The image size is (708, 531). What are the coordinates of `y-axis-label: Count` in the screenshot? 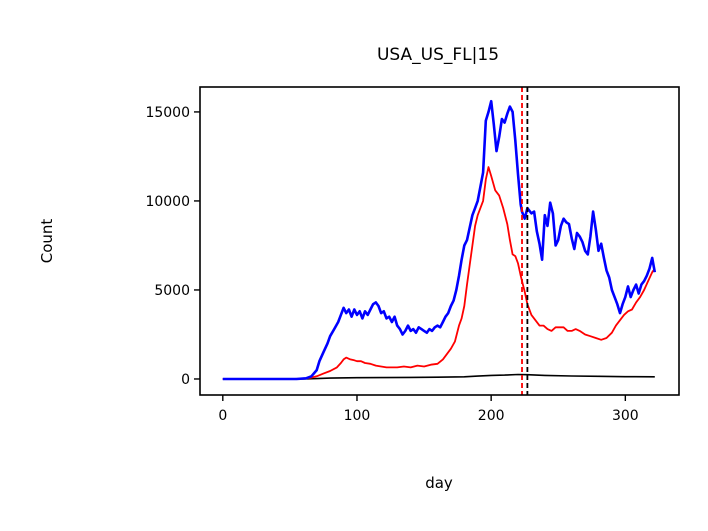 It's located at (47, 241).